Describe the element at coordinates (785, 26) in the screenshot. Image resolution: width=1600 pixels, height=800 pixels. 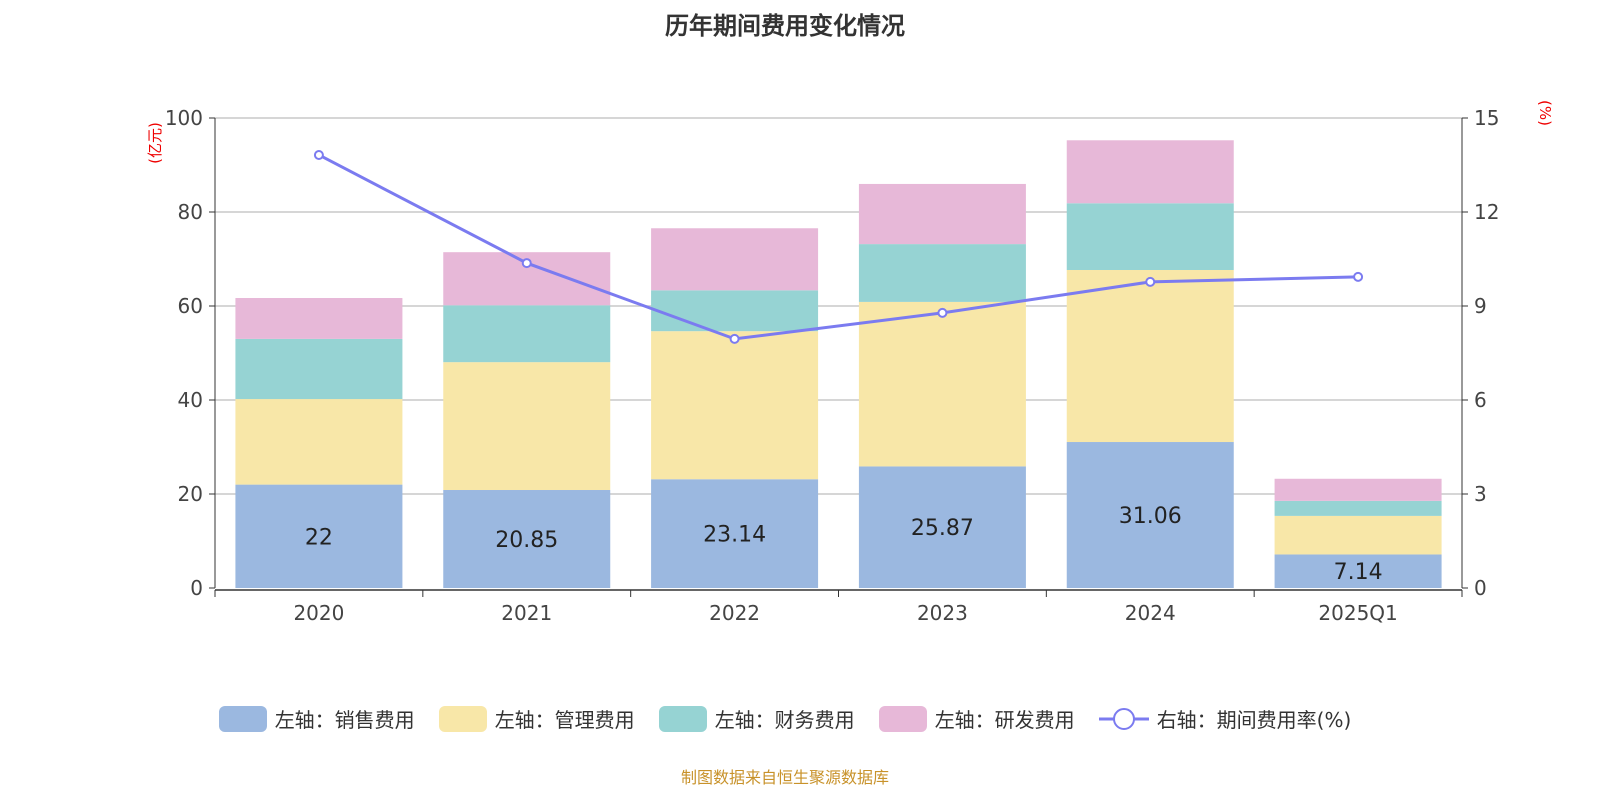
I see `chart-title: 历年期间费用变化情况` at that location.